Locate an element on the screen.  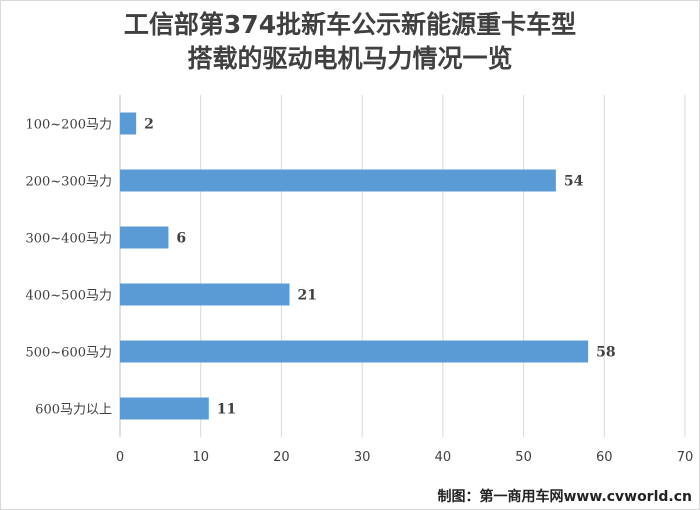
data-label: 11 is located at coordinates (226, 410).